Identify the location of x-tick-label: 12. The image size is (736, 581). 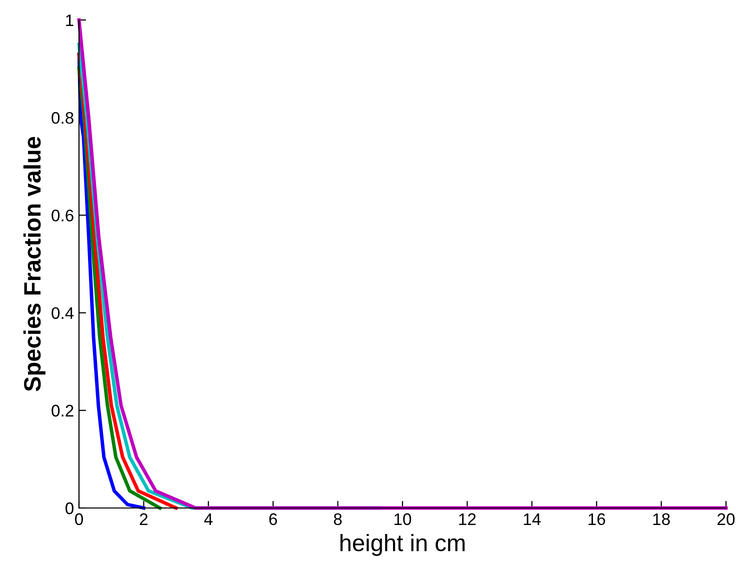
(467, 519).